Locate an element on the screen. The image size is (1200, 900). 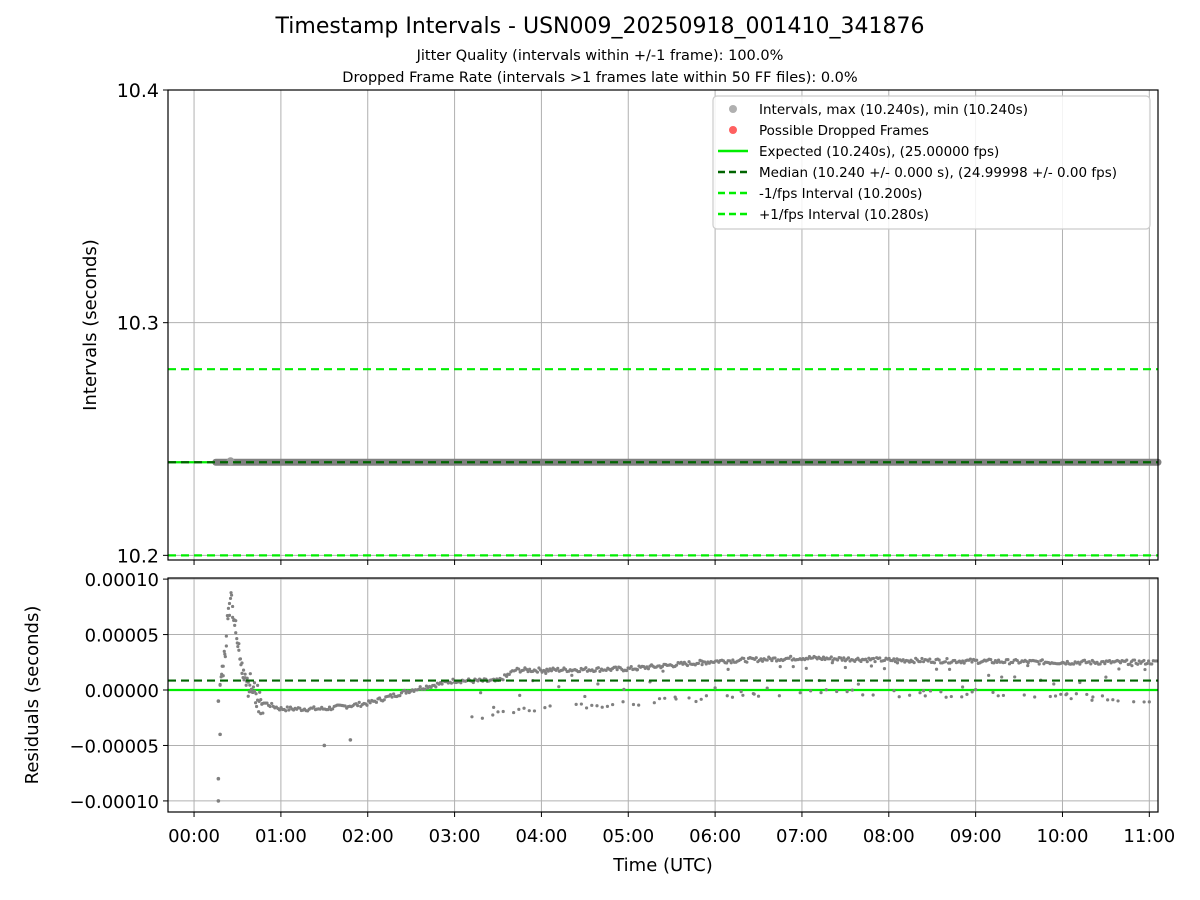
residuals-xtick-label: 08:00 is located at coordinates (889, 836).